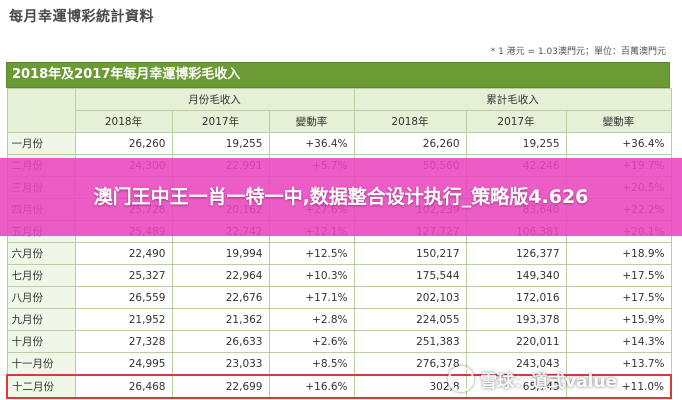 The height and width of the screenshot is (400, 682). Describe the element at coordinates (516, 341) in the screenshot. I see `value-cell: 220,011` at that location.